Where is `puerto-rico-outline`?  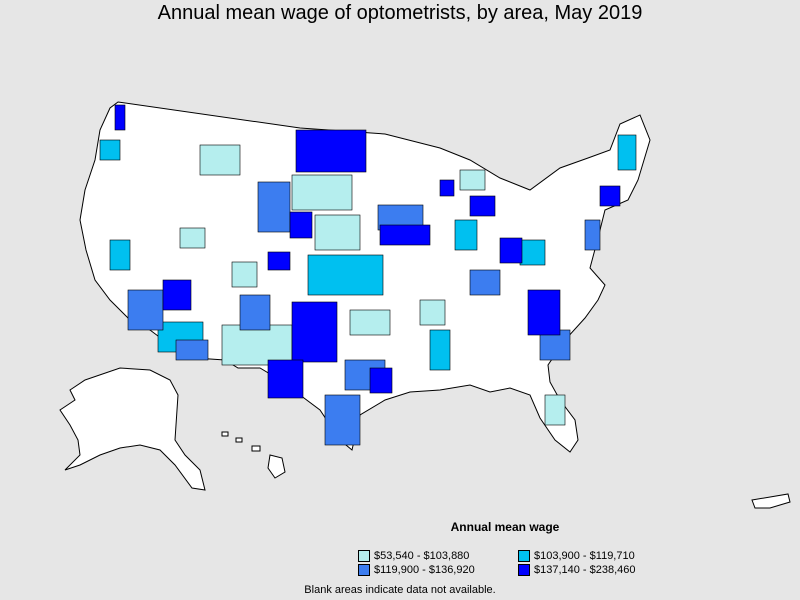 puerto-rico-outline is located at coordinates (771, 501).